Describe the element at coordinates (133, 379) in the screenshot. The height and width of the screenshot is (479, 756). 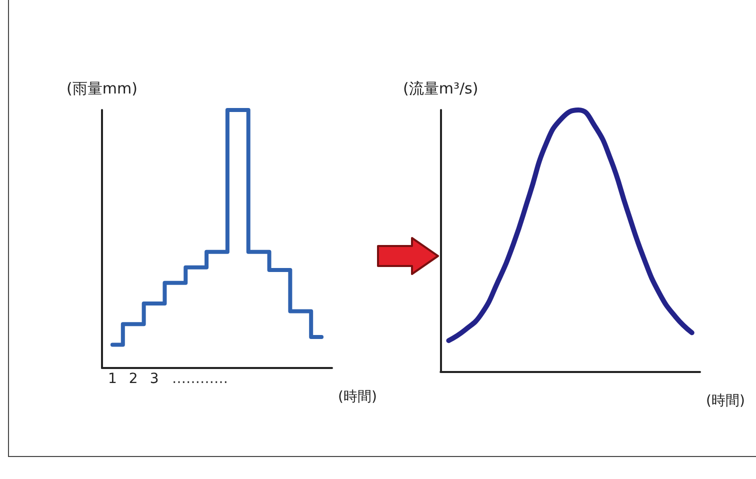
I see `x-tick-label: 2` at that location.